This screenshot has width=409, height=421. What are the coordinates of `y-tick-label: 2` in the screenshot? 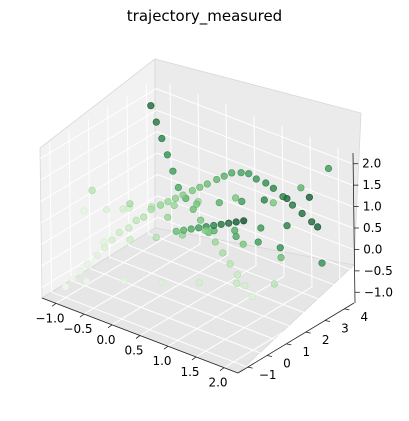 It's located at (326, 340).